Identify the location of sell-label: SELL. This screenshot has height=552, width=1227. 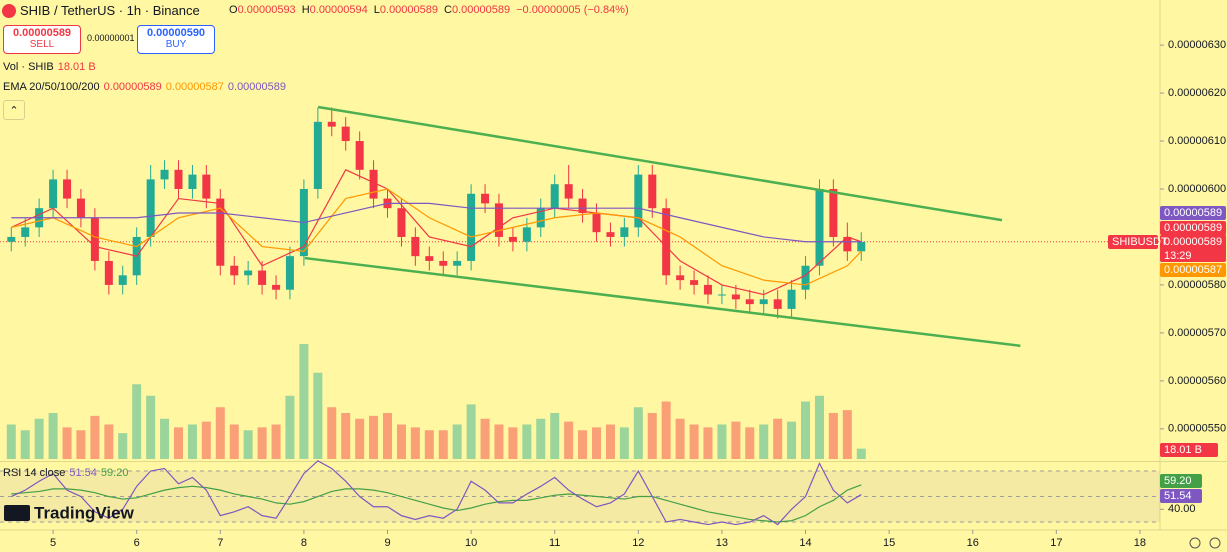
(42, 44).